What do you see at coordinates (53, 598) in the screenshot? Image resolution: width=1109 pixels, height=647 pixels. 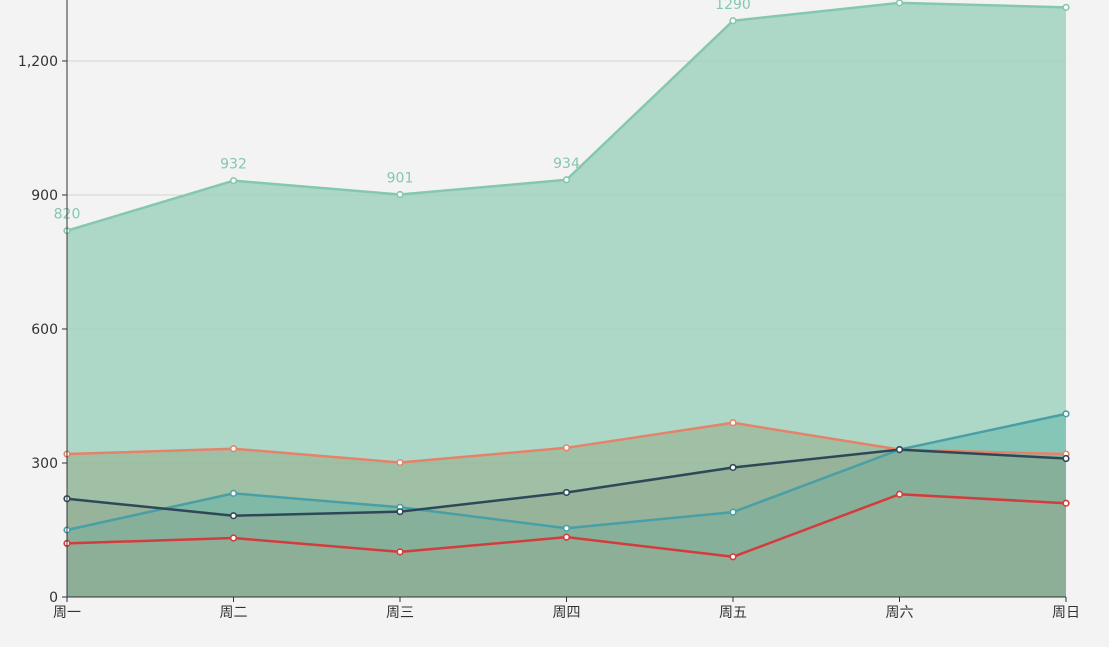 I see `y-tick-label: 0` at bounding box center [53, 598].